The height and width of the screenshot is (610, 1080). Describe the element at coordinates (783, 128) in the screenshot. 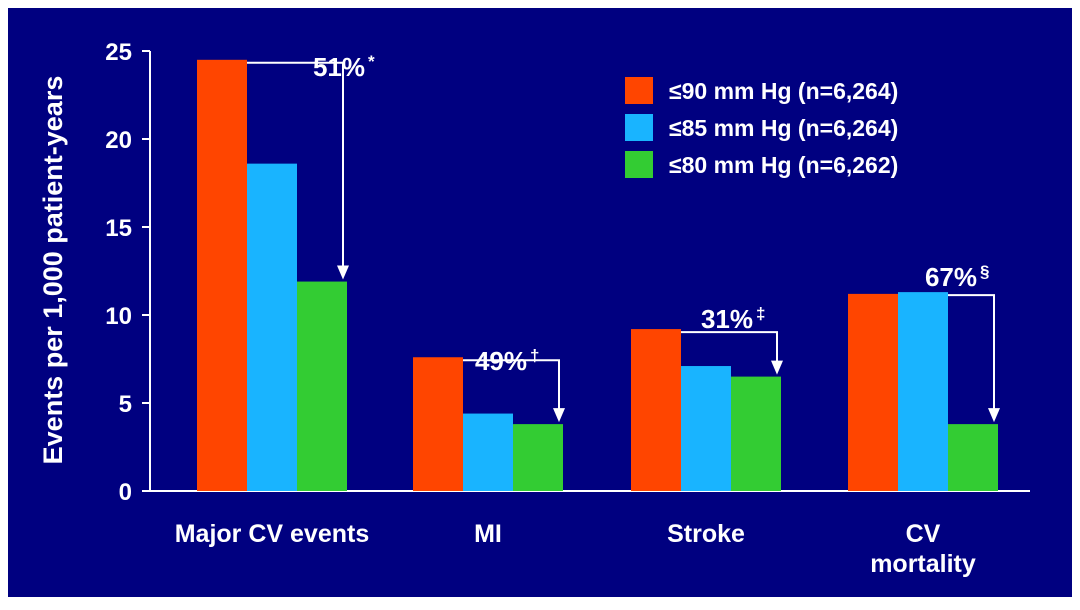

I see `legend-label: ≤85 mm Hg (n=6,264)` at that location.